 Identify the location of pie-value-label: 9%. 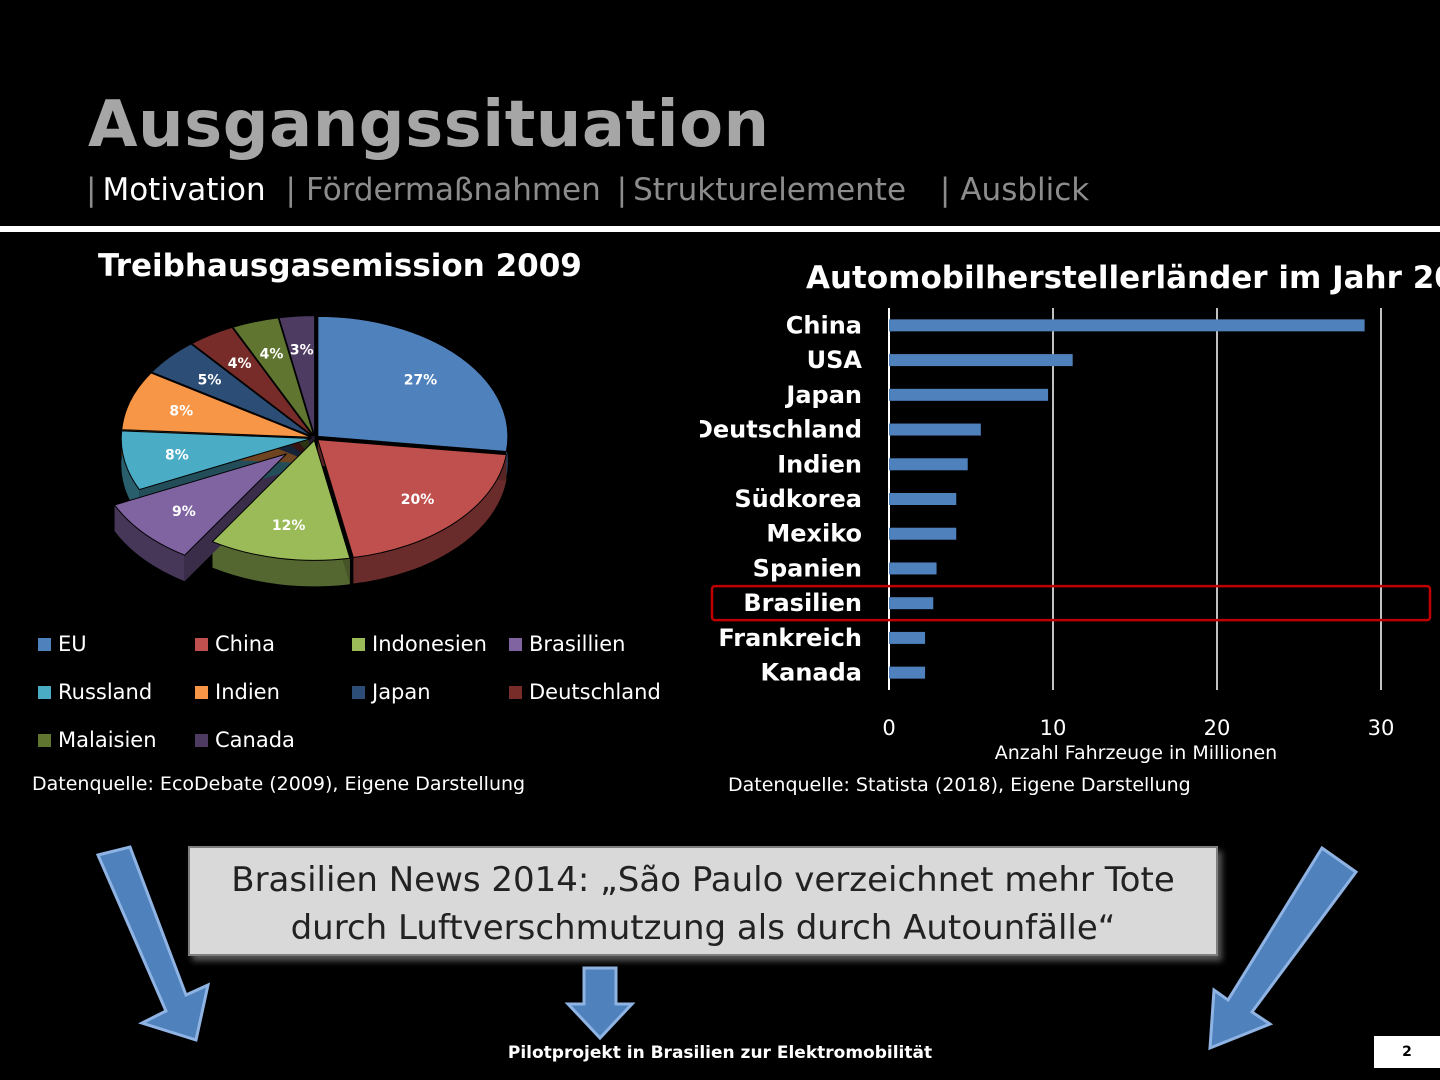
(184, 512).